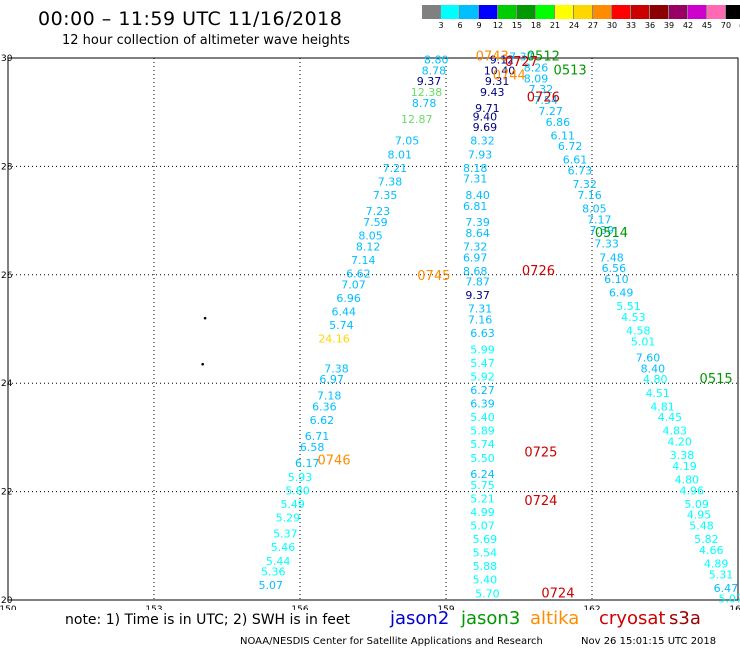  I want to click on wave-height-value: 4.20, so click(679, 442).